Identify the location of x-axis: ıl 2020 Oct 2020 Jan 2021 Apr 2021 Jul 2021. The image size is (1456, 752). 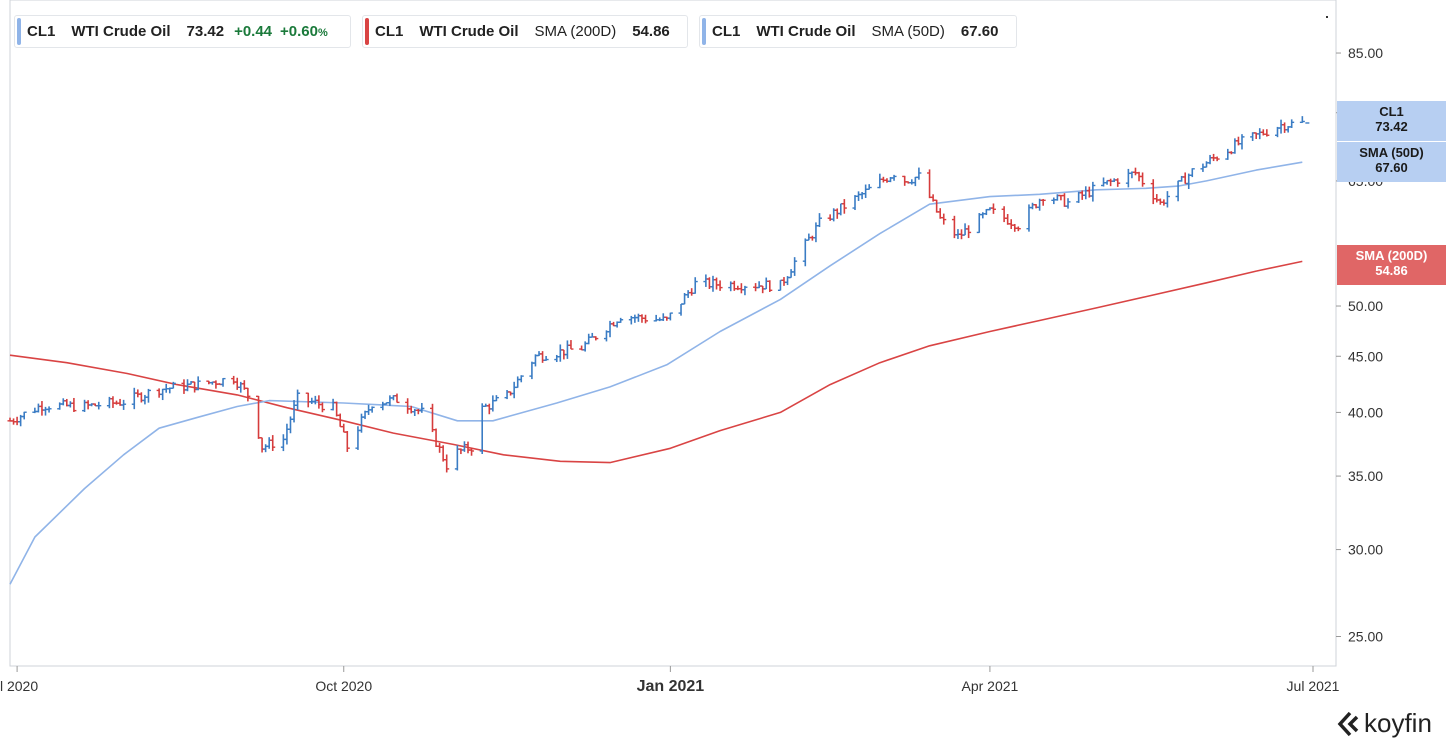
(670, 680).